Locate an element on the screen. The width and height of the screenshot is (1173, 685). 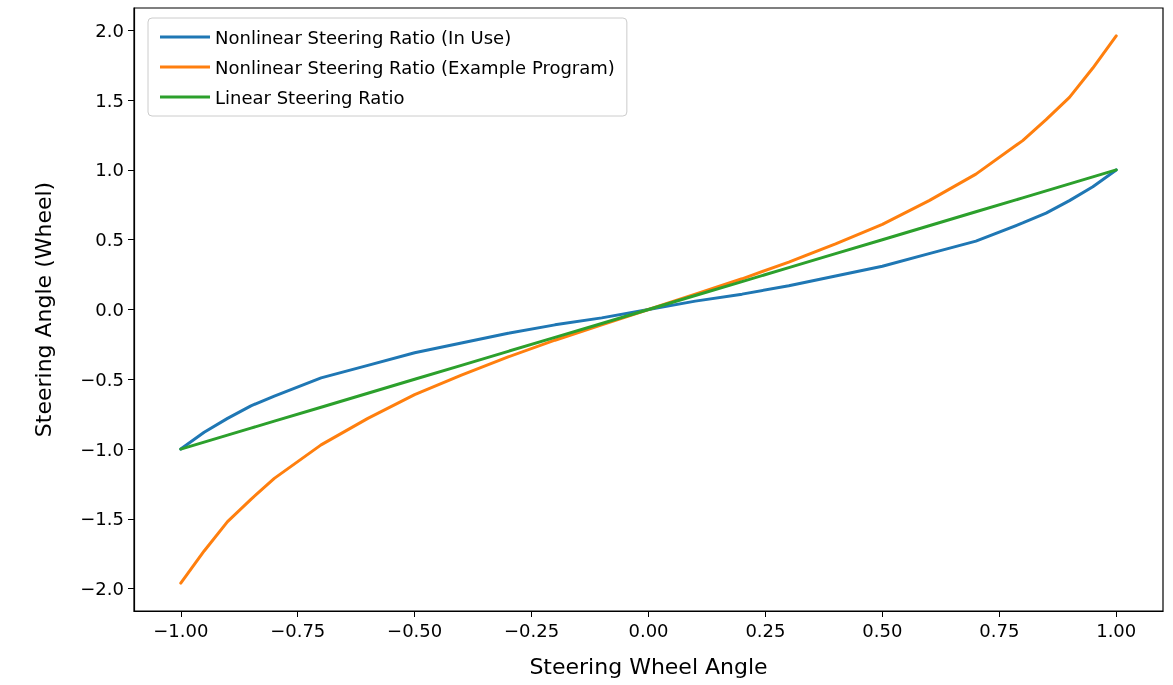
x-axis-title: Steering Wheel Angle is located at coordinates (648, 666).